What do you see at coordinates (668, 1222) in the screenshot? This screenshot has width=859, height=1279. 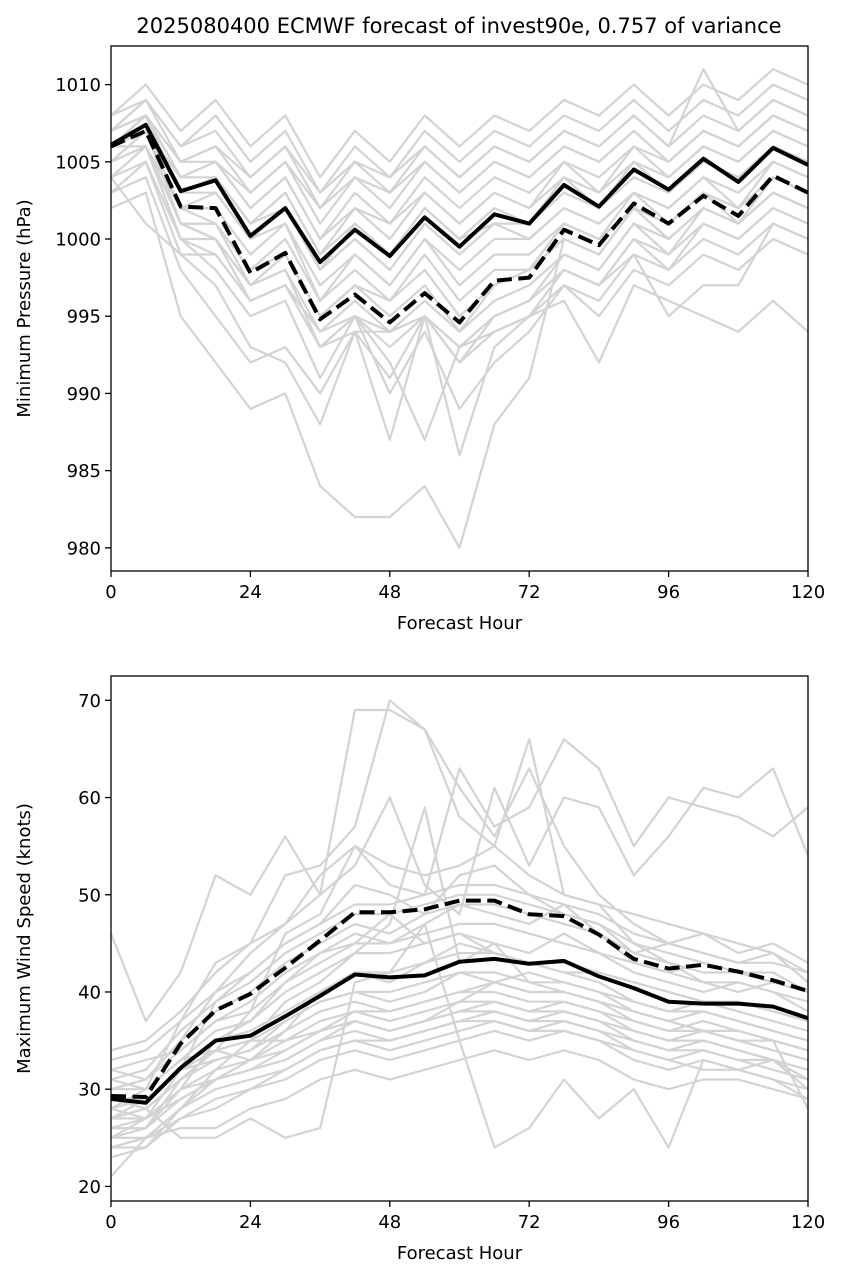 I see `wind-x-tick-label: 96` at bounding box center [668, 1222].